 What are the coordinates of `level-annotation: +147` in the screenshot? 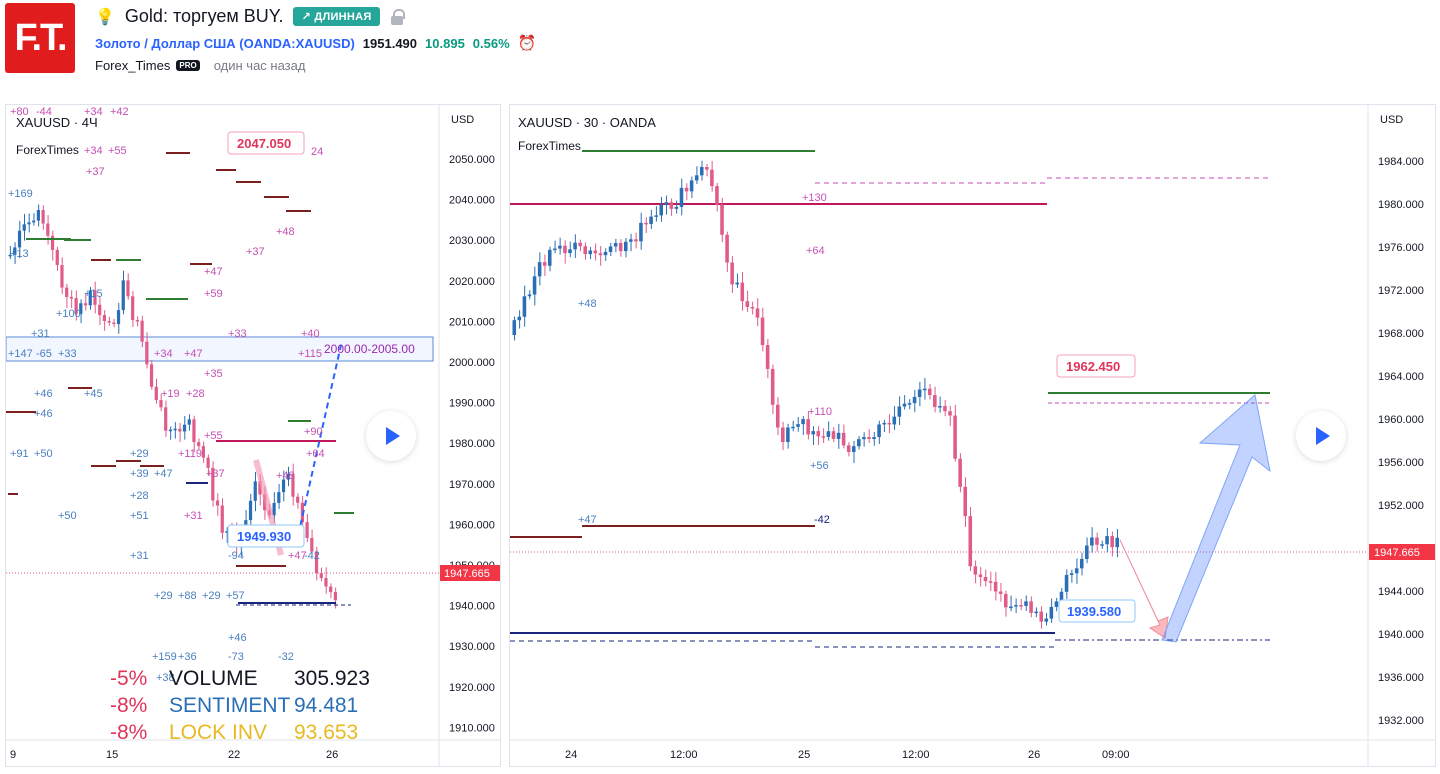 It's located at (20, 354).